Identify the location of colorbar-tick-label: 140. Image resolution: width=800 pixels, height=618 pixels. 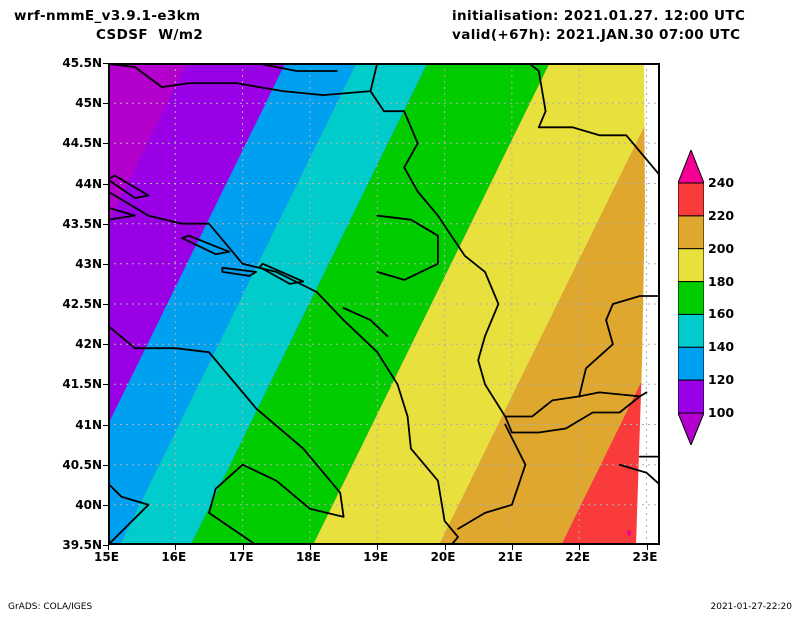
(721, 347).